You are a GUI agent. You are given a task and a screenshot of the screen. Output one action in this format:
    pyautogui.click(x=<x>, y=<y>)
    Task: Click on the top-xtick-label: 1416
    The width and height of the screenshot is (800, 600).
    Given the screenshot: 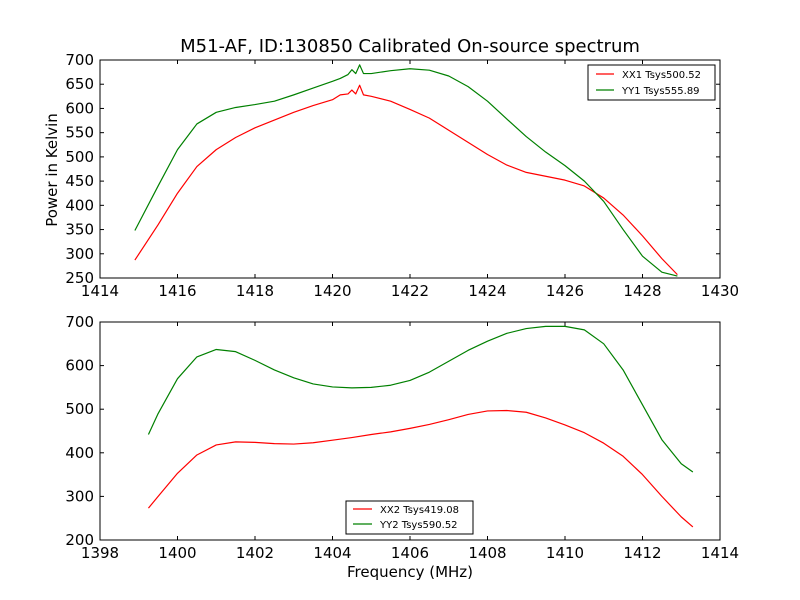 What is the action you would take?
    pyautogui.click(x=177, y=291)
    